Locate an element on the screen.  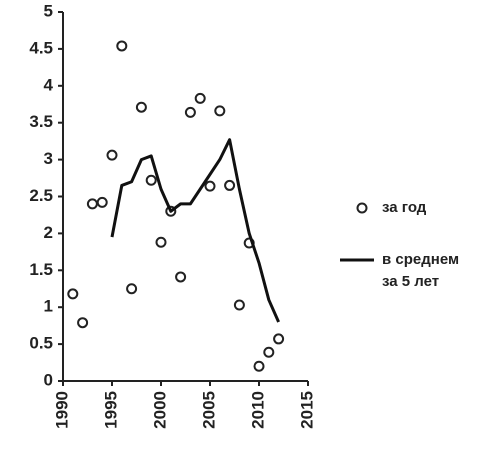
x-tick-label: 2015 is located at coordinates (306, 410).